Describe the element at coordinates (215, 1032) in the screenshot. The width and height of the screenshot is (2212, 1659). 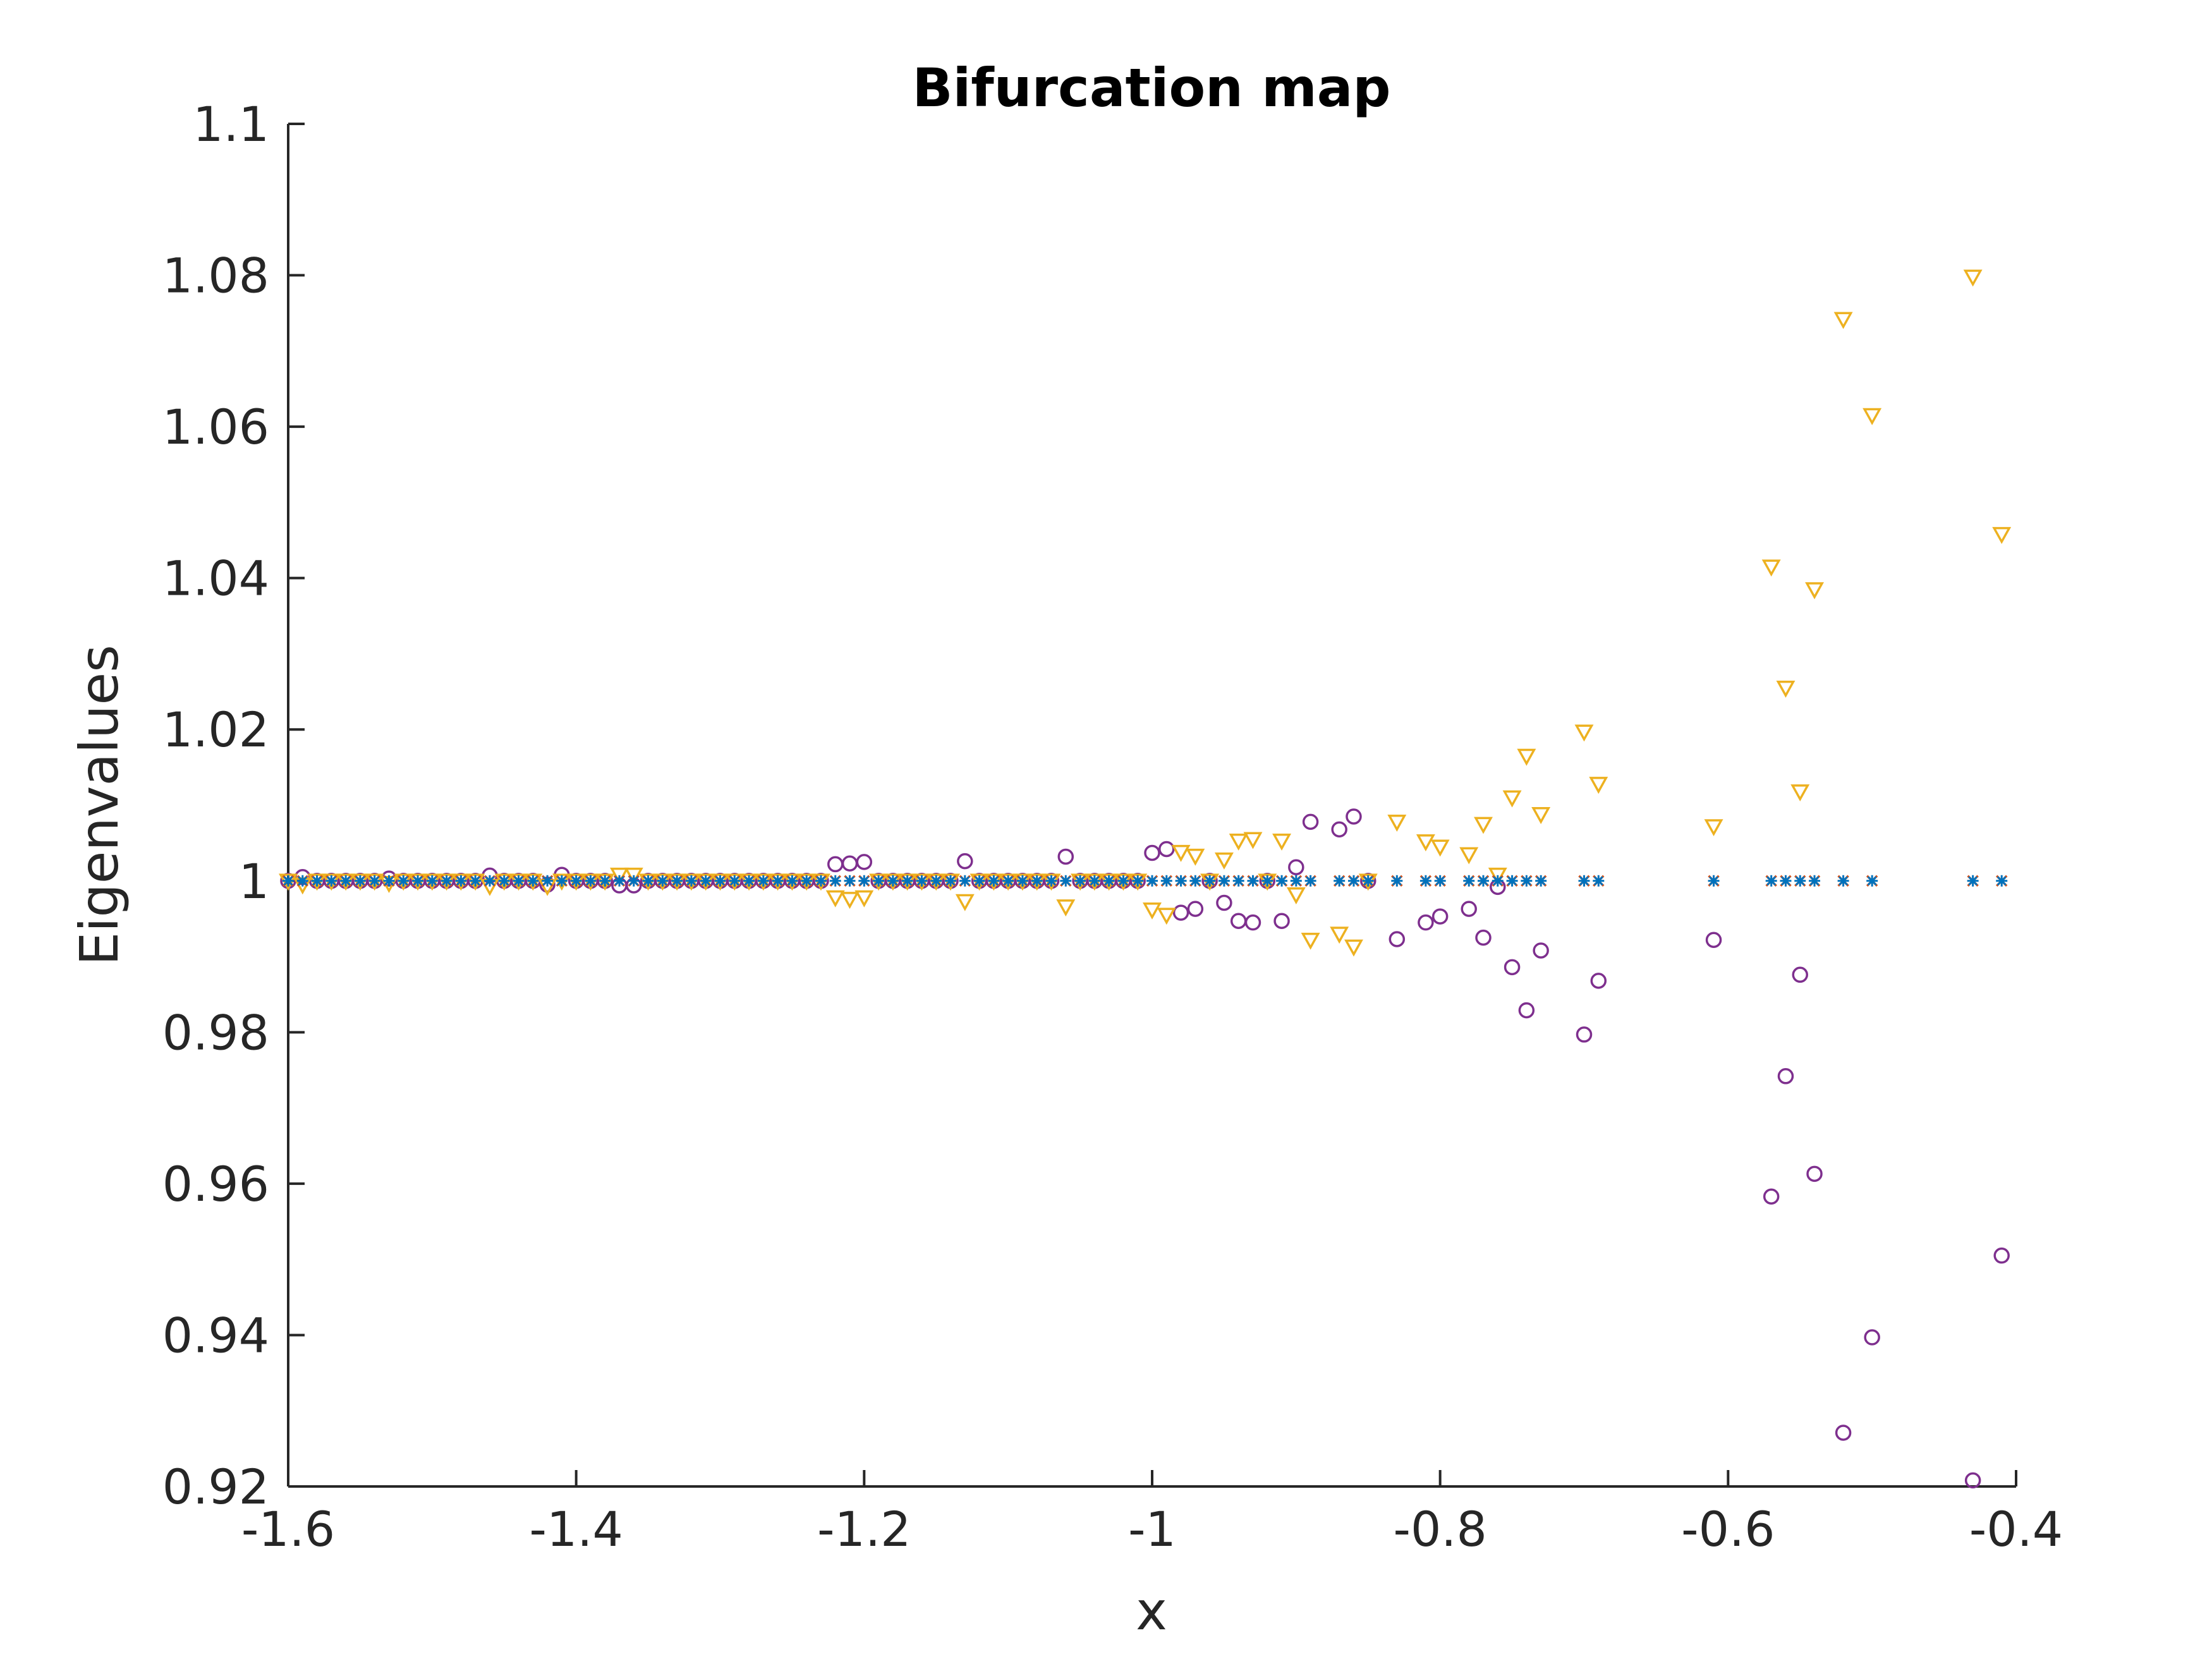
I see `y-tick-label: 0.98` at that location.